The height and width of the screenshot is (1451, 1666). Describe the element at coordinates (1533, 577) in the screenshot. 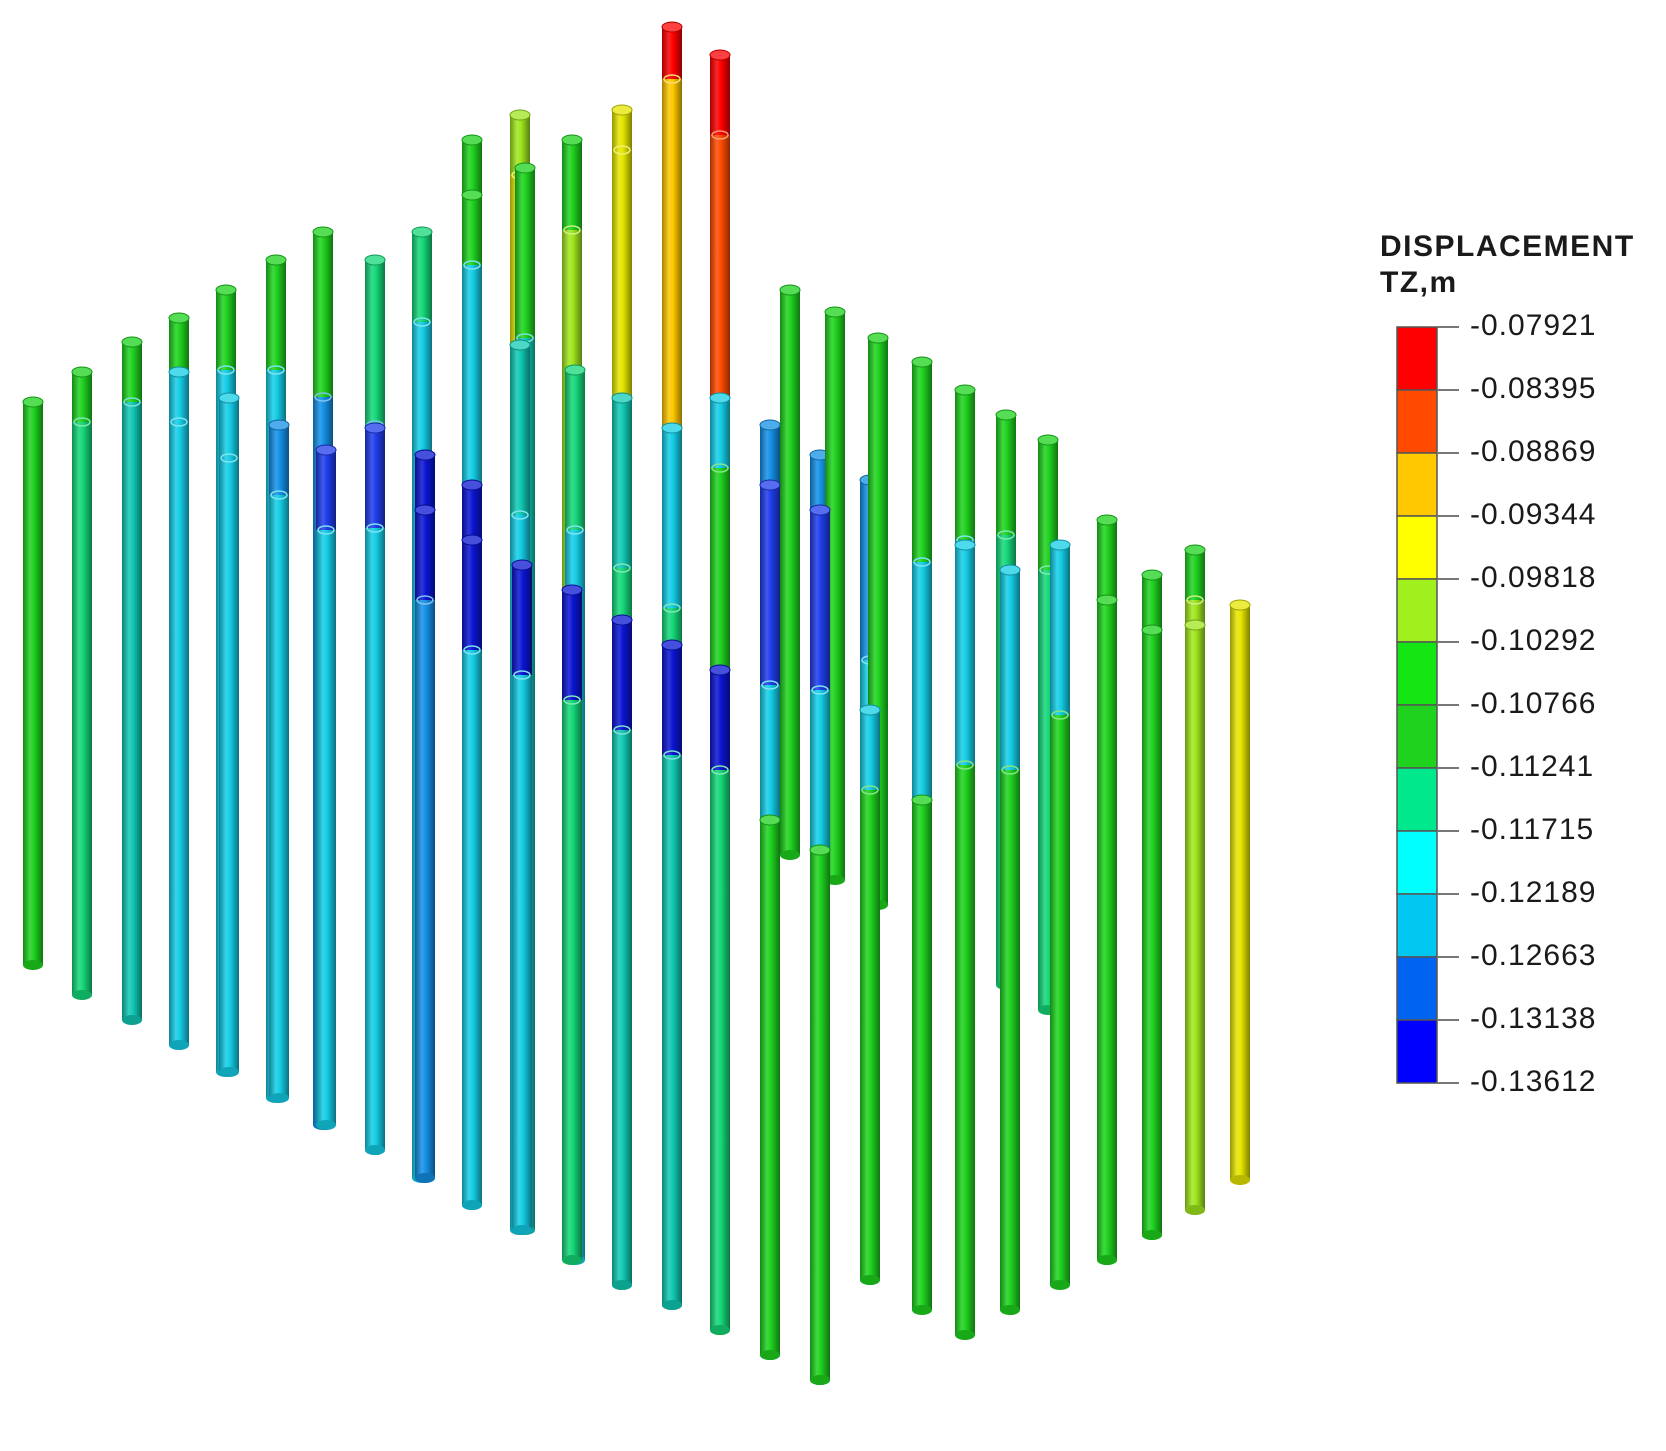

I see `legend-value: -0.09818` at that location.